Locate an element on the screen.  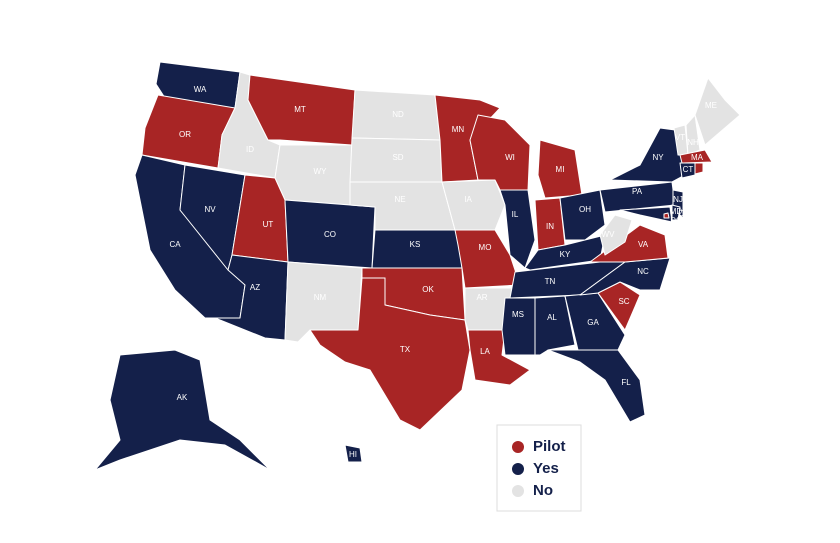
state-label: WV is located at coordinates (609, 234).